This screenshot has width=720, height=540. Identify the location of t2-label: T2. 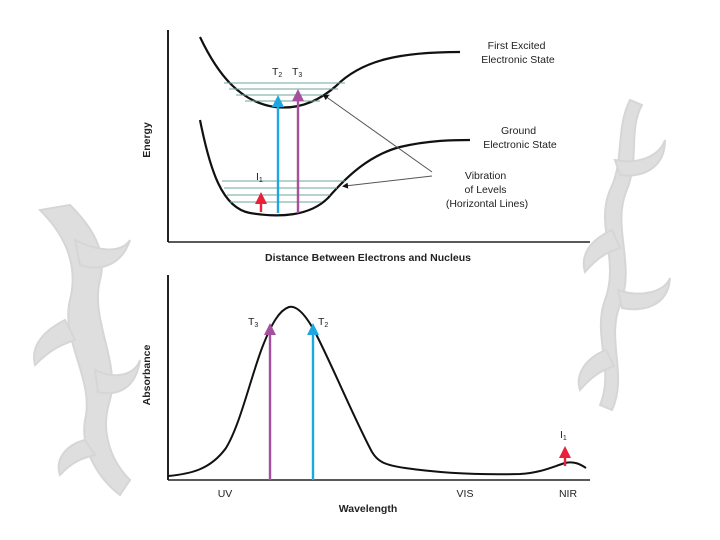
(277, 72).